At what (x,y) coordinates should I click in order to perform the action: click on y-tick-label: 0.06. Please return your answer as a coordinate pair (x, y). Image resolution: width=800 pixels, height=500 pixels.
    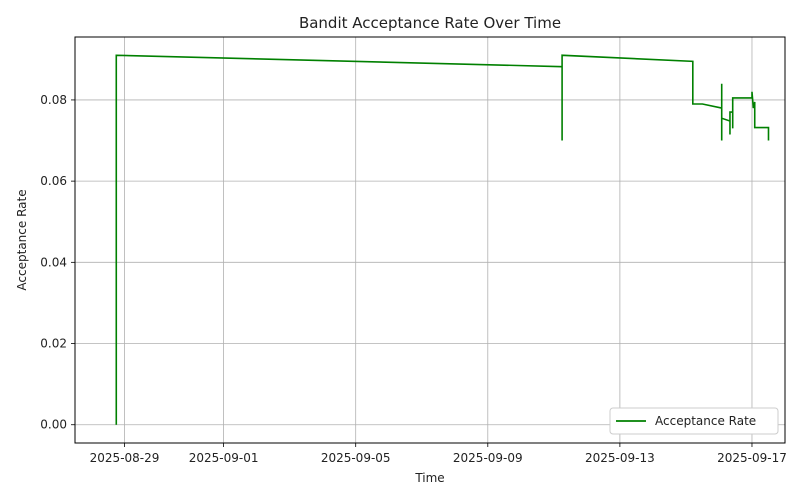
    Looking at the image, I should click on (53, 181).